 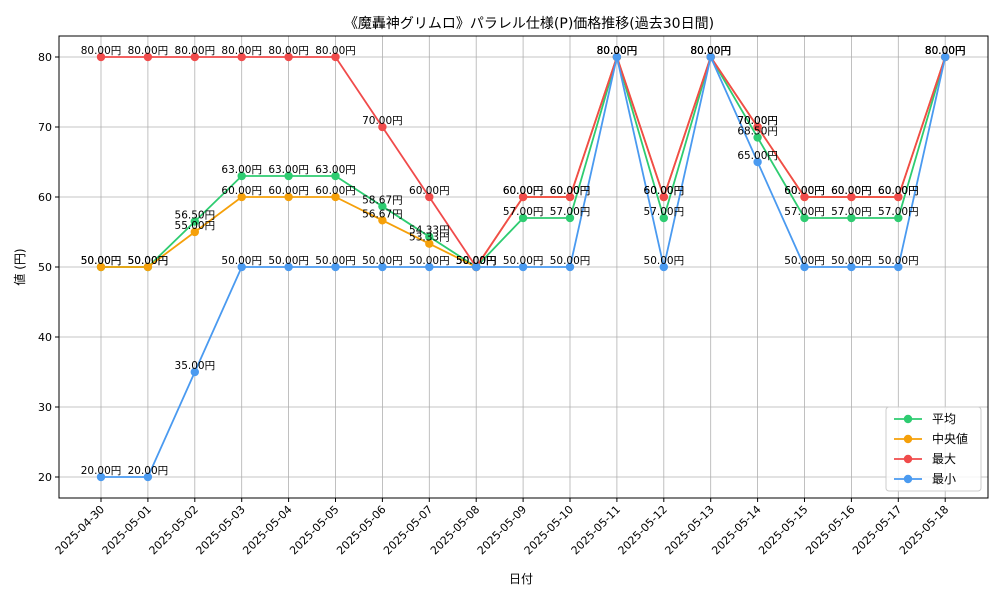 What do you see at coordinates (382, 121) in the screenshot?
I see `data-label: 70.00円` at bounding box center [382, 121].